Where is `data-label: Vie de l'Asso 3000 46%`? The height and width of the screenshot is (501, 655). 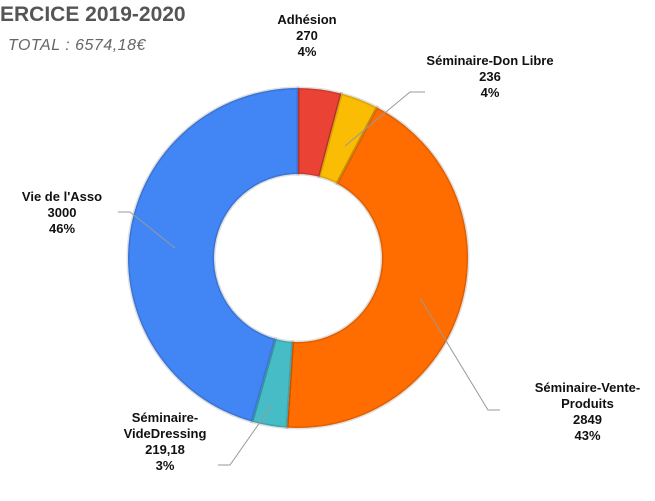
data-label: Vie de l'Asso 3000 46% is located at coordinates (62, 213).